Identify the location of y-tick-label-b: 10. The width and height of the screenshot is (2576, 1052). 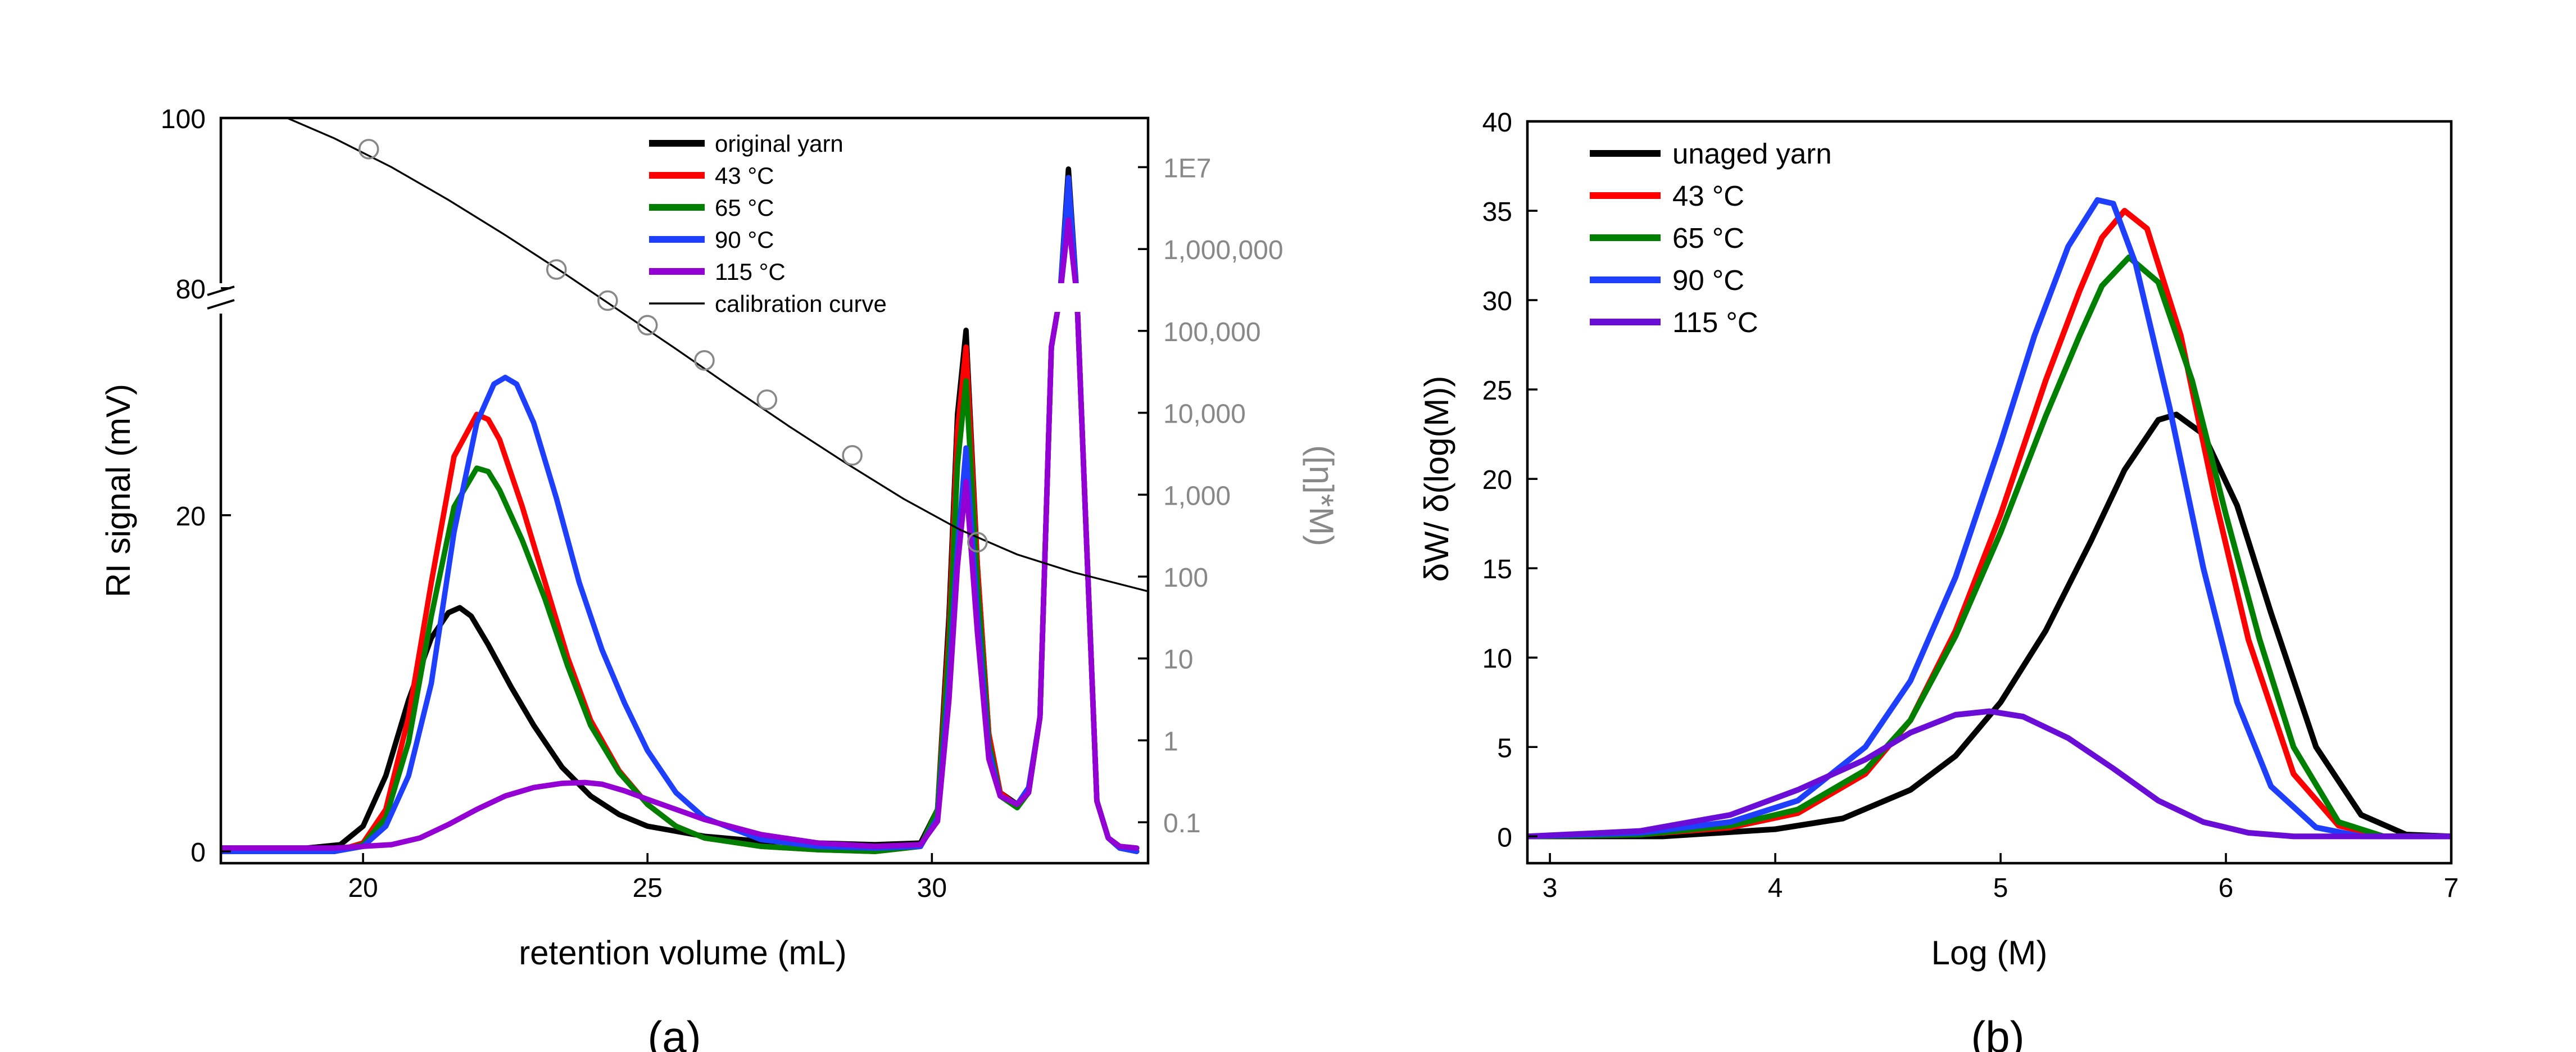
(1497, 659).